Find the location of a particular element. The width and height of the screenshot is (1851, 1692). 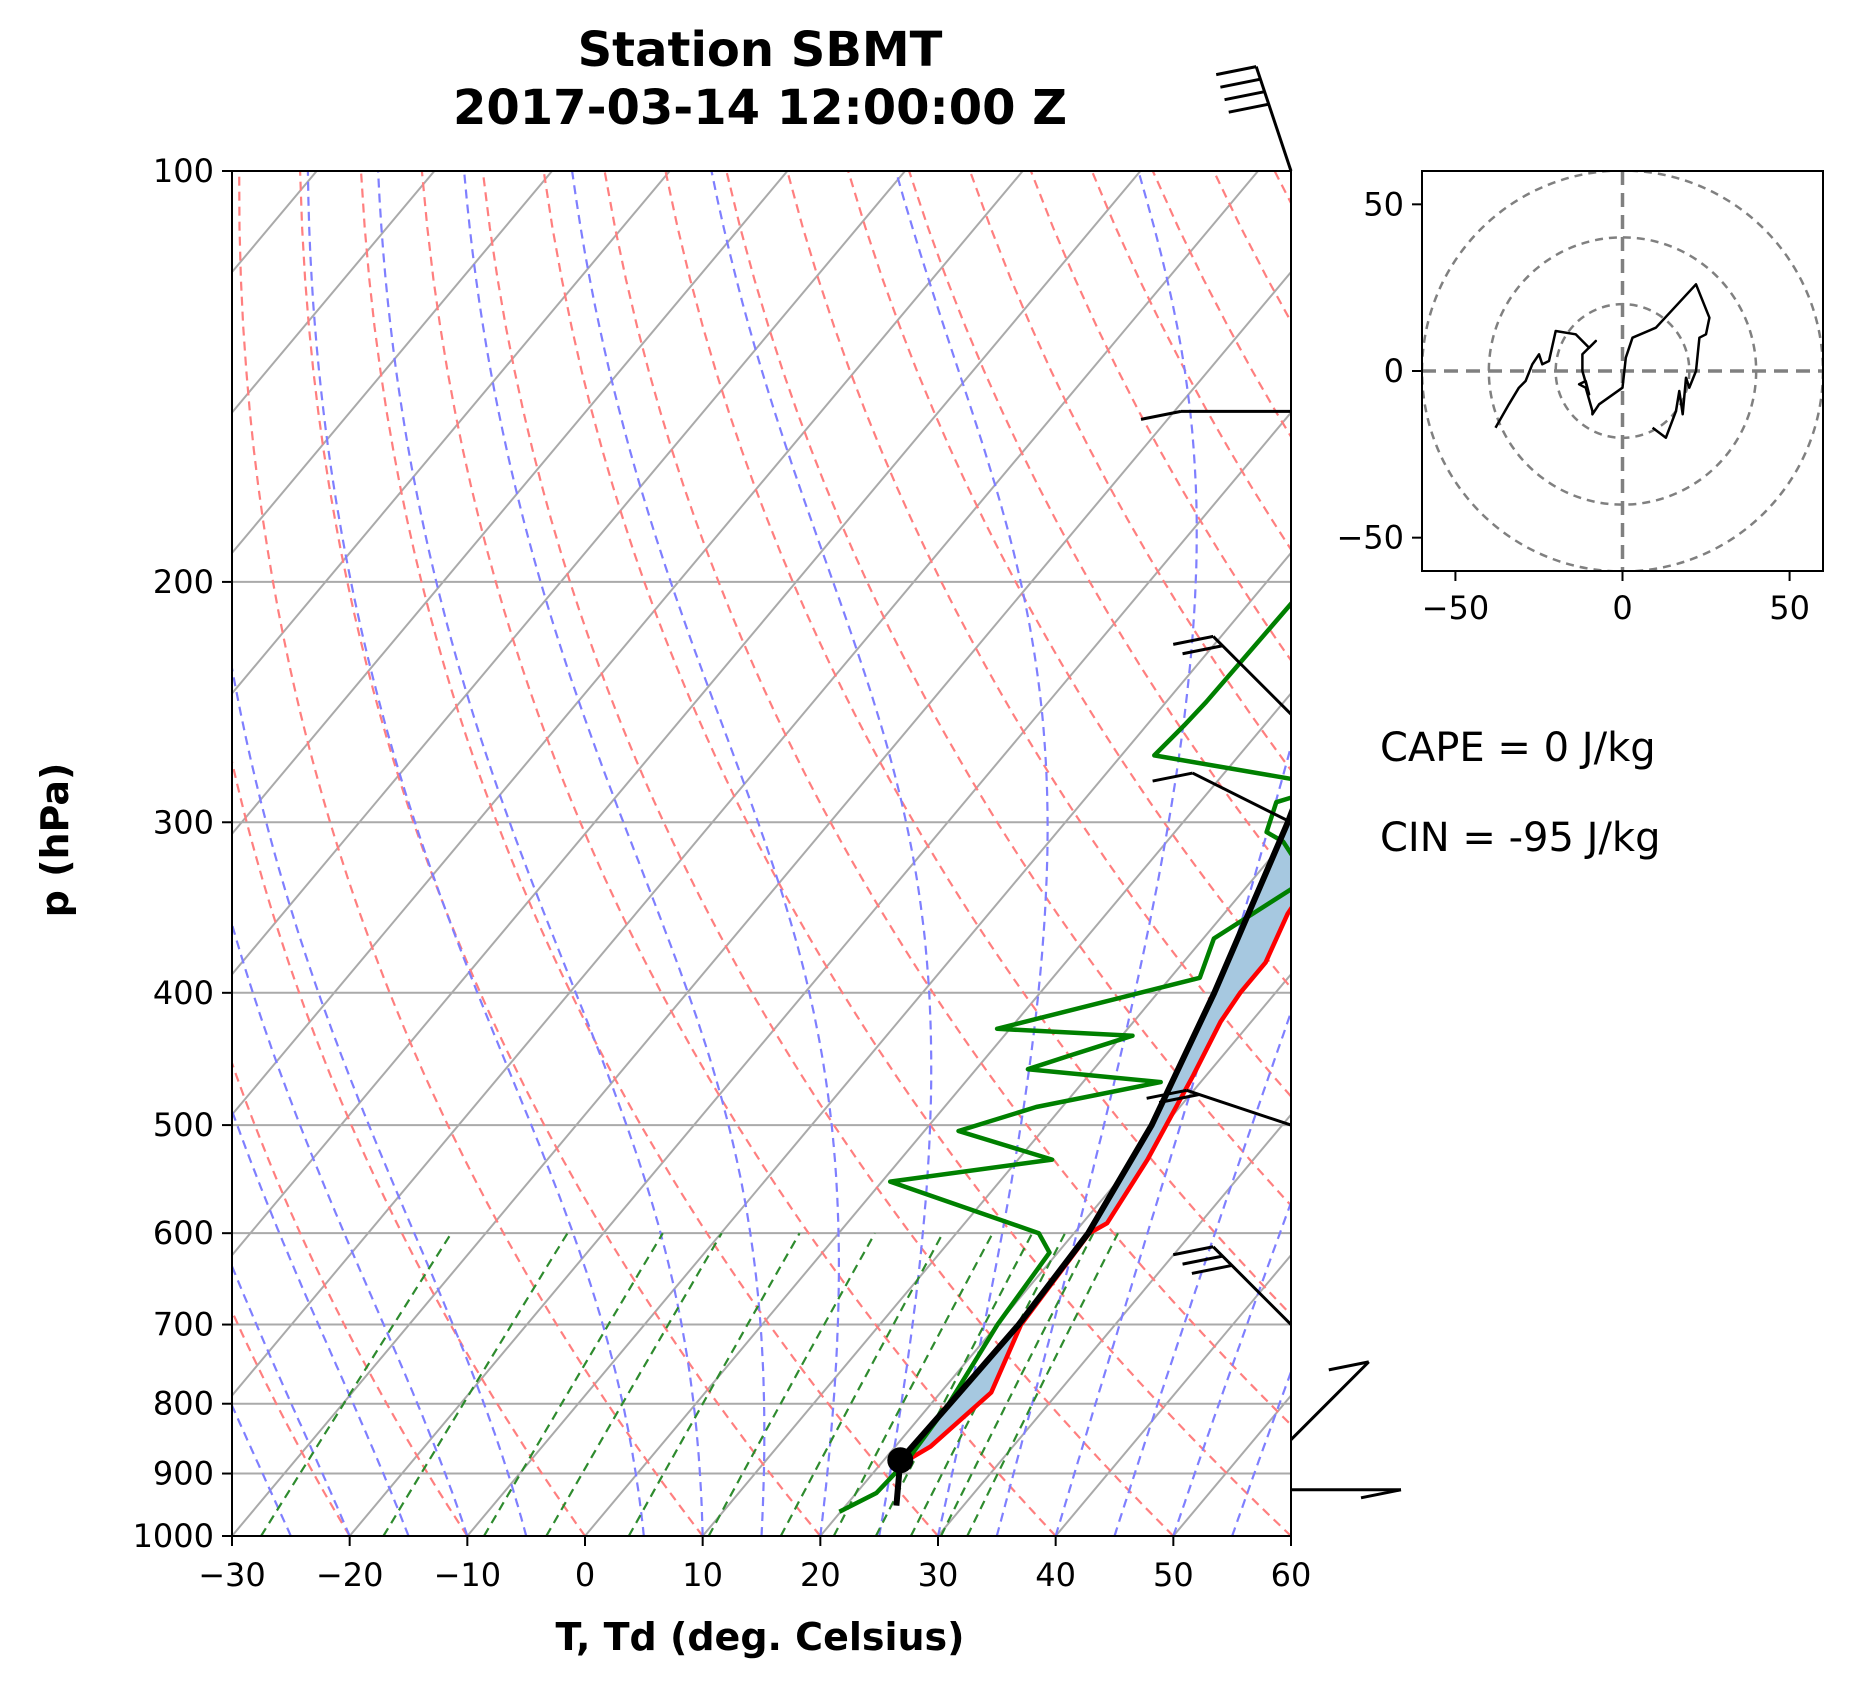

y-axis-label: p (hPa) is located at coordinates (55, 840).